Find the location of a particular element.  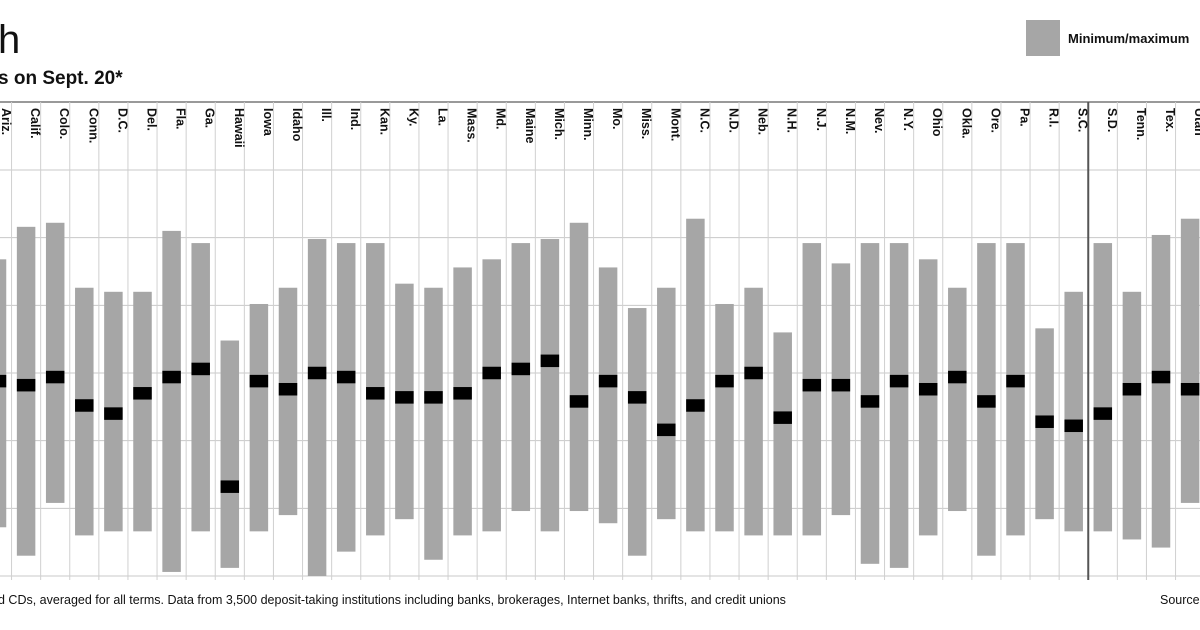

chart-title: h is located at coordinates (10, 40).